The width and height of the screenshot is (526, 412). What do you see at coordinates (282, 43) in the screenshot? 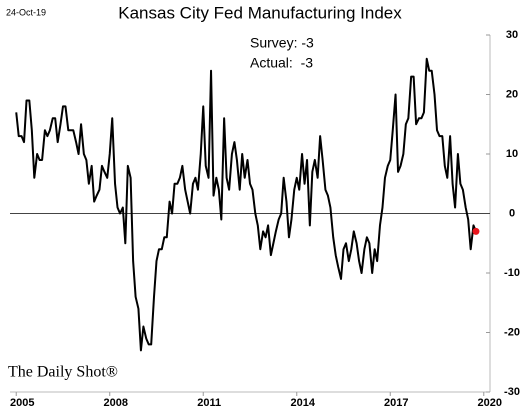
I see `annotation: Survey: -3` at bounding box center [282, 43].